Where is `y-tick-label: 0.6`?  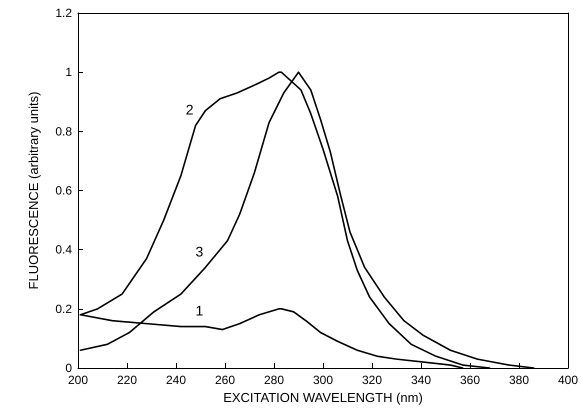
y-tick-label: 0.6 is located at coordinates (63, 191).